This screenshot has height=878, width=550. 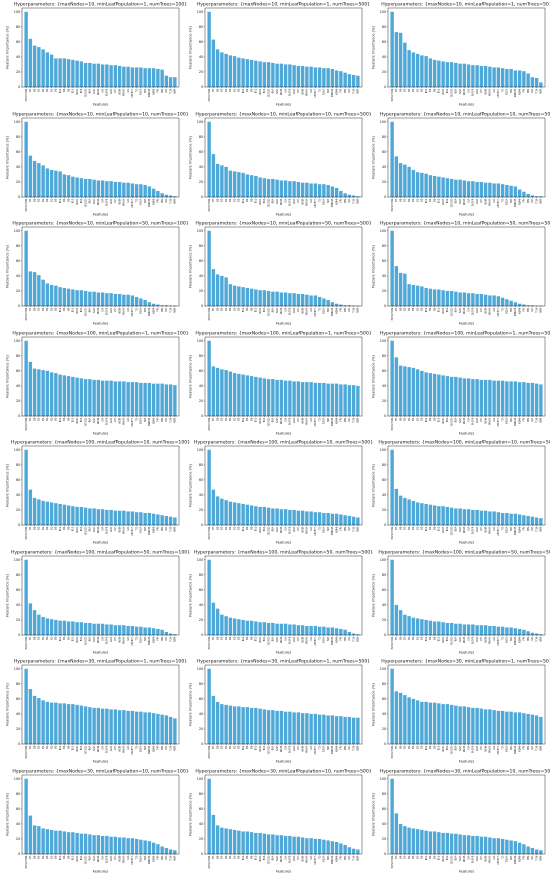 I want to click on x-tick-label: B8A, so click(x=90, y=638).